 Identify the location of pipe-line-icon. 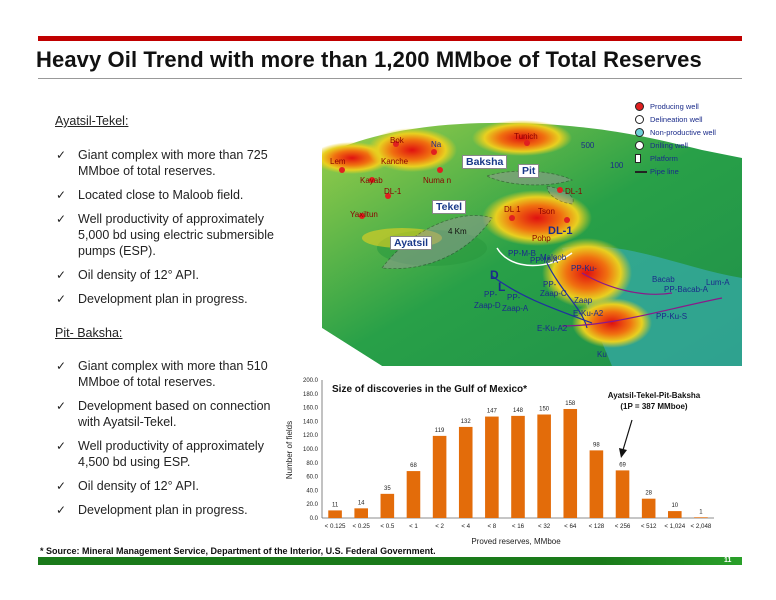
(641, 172).